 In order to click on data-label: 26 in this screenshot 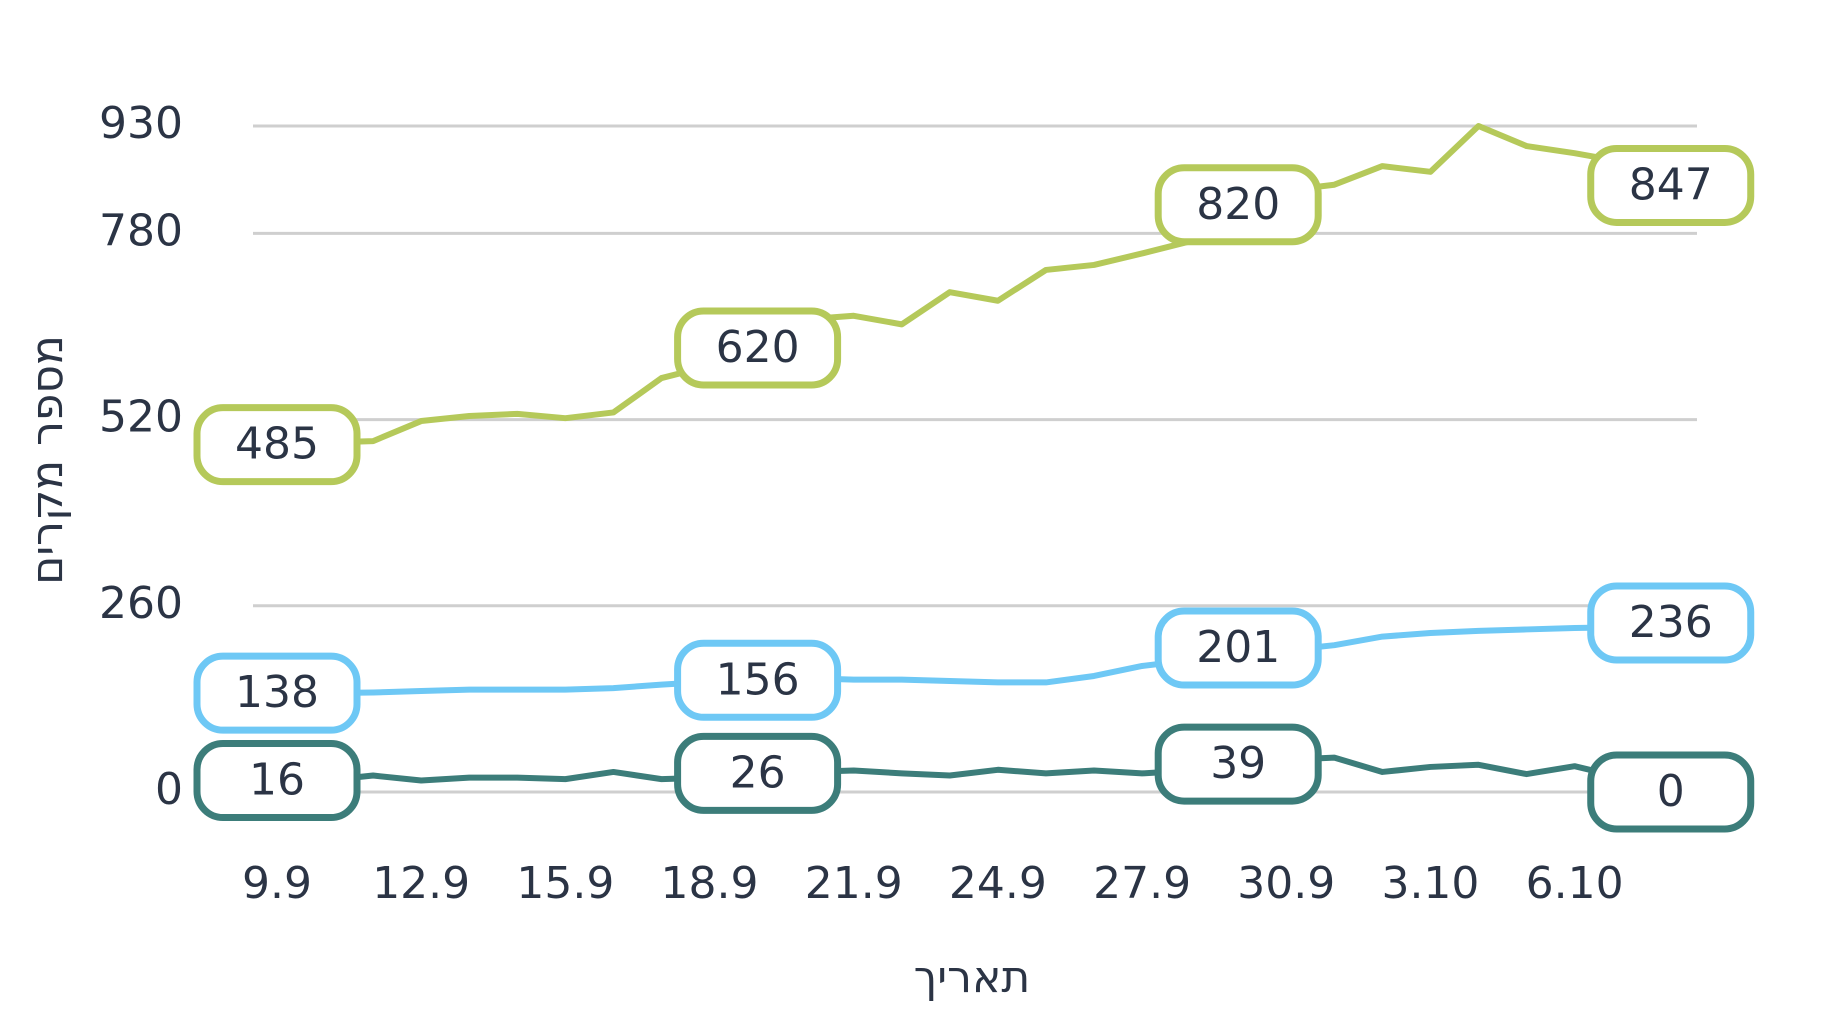, I will do `click(758, 772)`.